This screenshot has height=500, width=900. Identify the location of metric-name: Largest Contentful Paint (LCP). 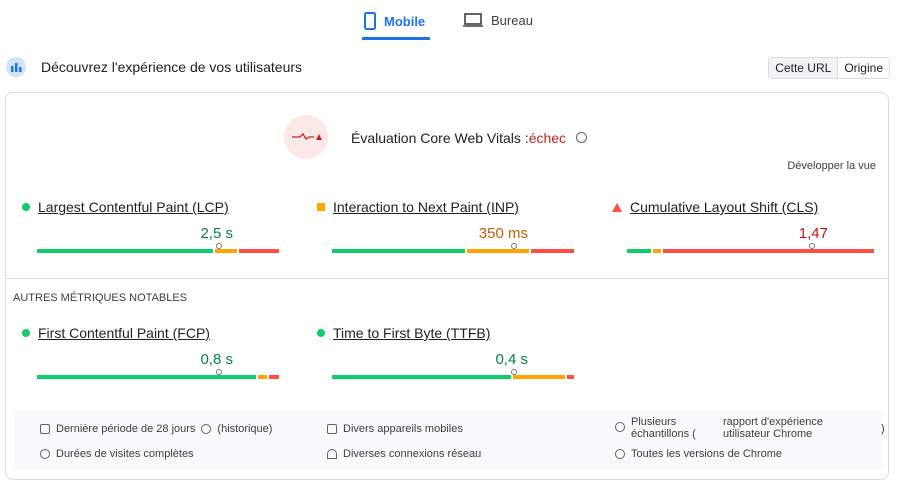
(150, 207).